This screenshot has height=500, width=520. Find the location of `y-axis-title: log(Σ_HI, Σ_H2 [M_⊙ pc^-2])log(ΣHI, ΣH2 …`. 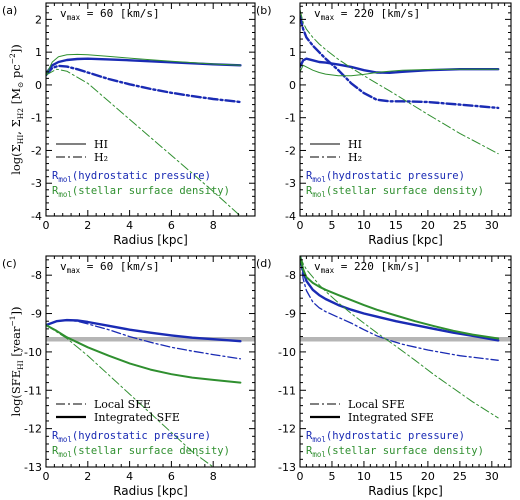

y-axis-title: log(Σ_HI, Σ_H2 [M_⊙ pc^-2])log(ΣHI, ΣH2 … is located at coordinates (16, 109).